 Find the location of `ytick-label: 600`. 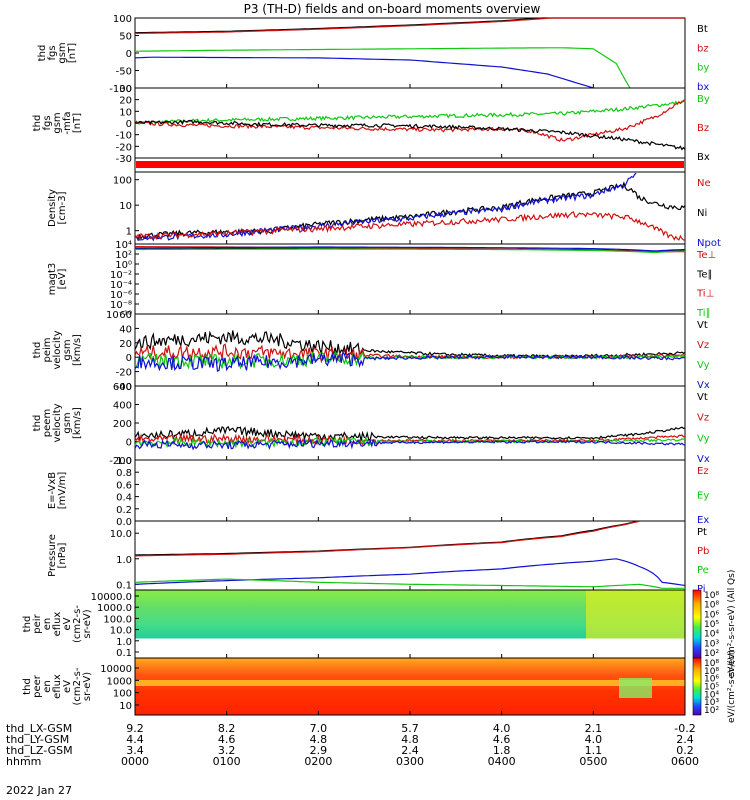

ytick-label: 600 is located at coordinates (122, 387).